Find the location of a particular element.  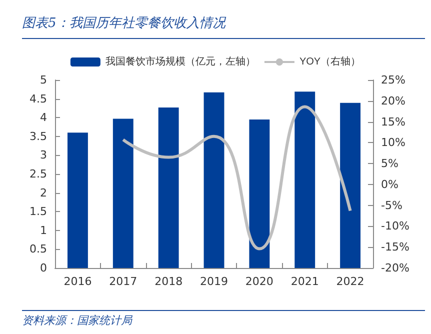

y2-tick-label: 5% is located at coordinates (389, 163).